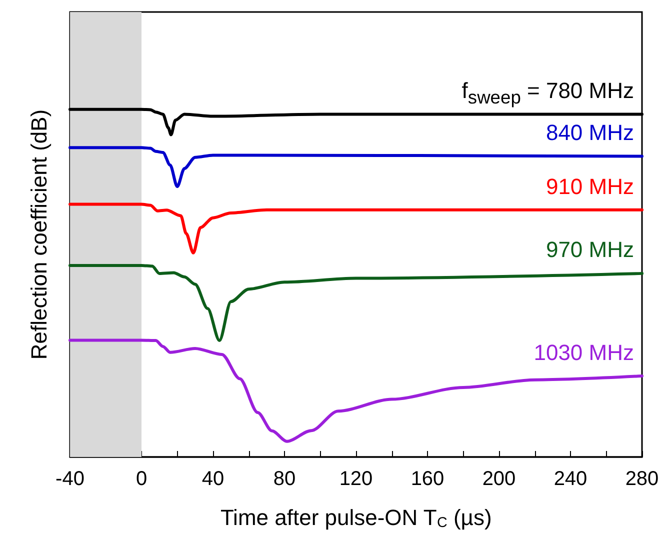  What do you see at coordinates (427, 479) in the screenshot?
I see `x-tick-label: 160` at bounding box center [427, 479].